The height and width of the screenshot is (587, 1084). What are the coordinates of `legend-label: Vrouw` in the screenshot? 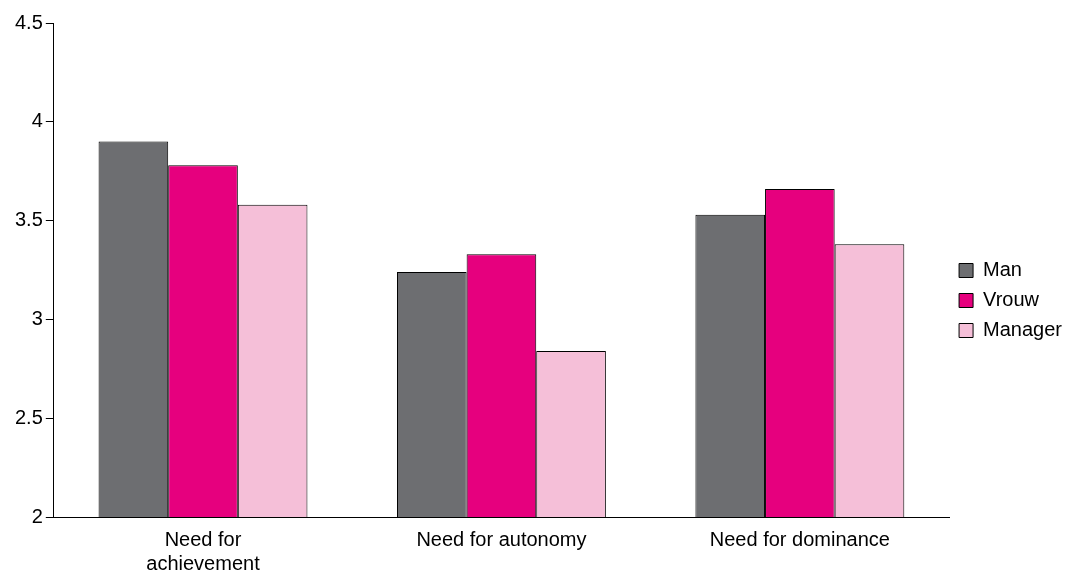 It's located at (1011, 299).